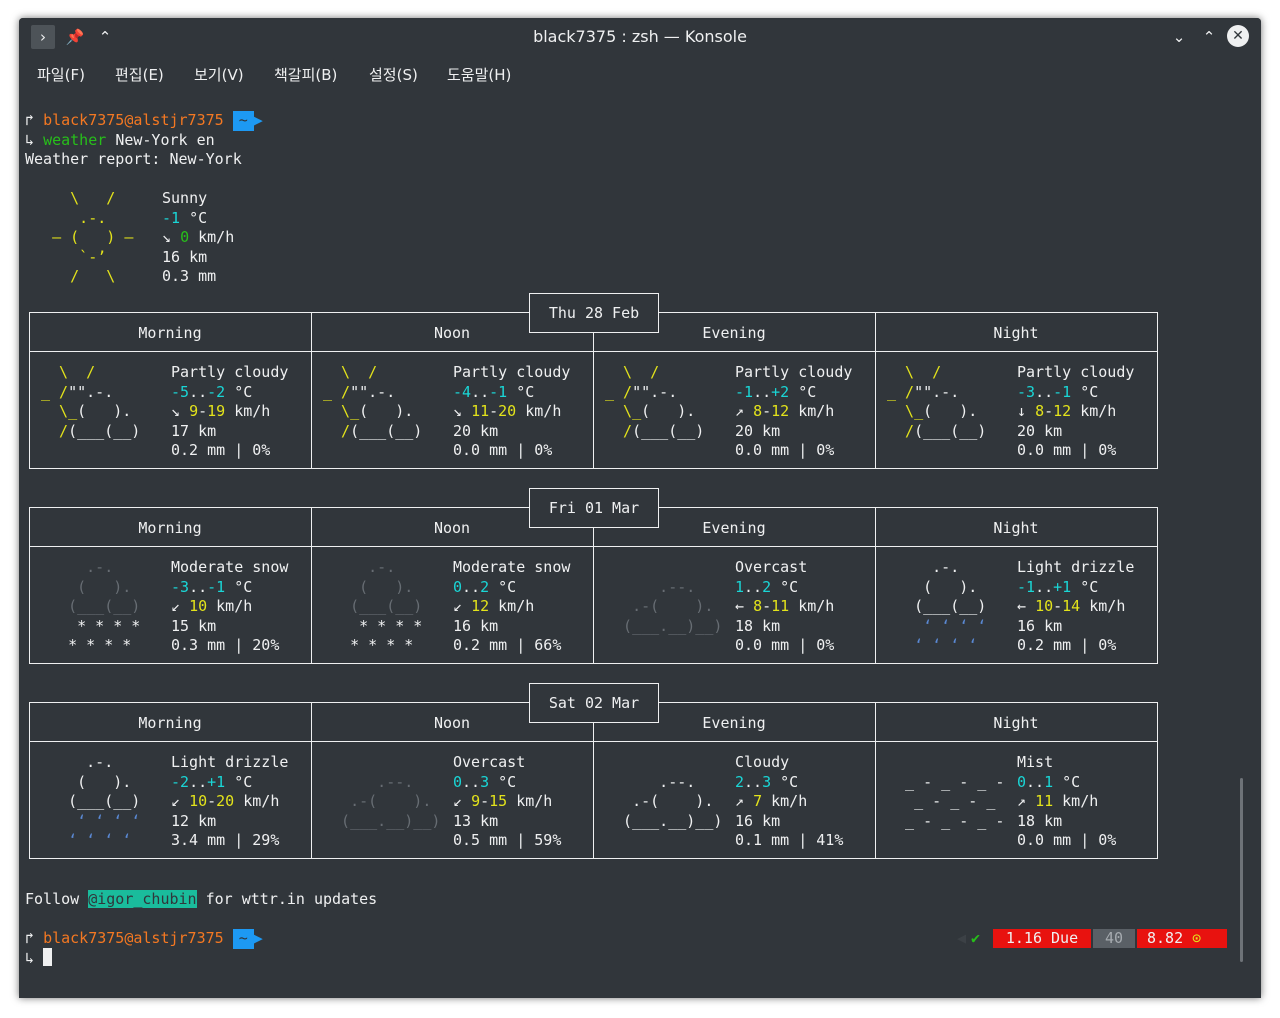 This screenshot has height=1018, width=1280. What do you see at coordinates (75, 140) in the screenshot?
I see `command-name: weather` at bounding box center [75, 140].